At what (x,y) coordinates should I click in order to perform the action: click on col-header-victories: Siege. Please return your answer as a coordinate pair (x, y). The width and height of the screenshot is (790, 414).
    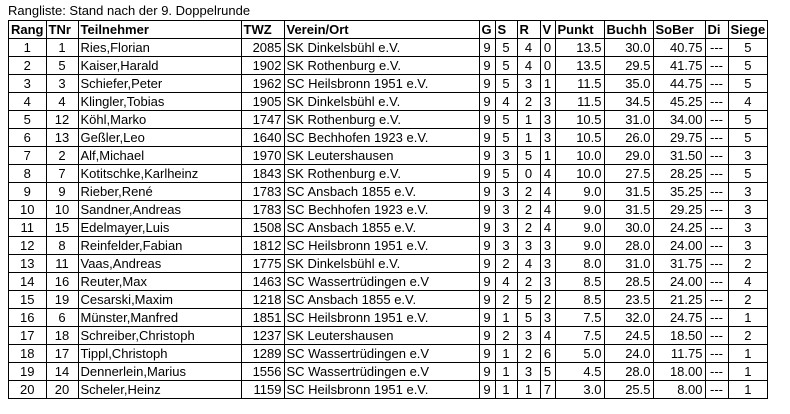
    Looking at the image, I should click on (748, 29).